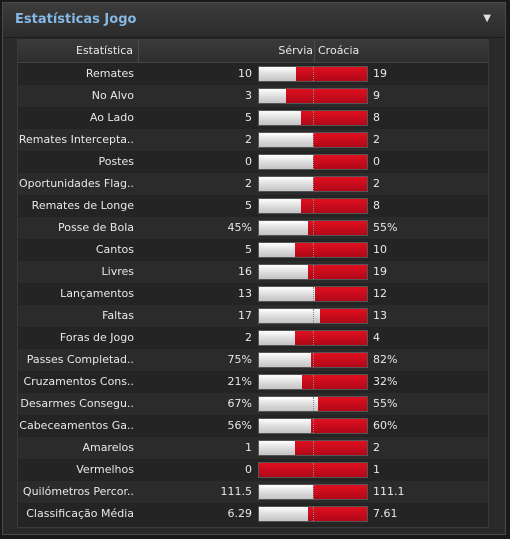 The image size is (510, 539). What do you see at coordinates (80, 359) in the screenshot?
I see `stat-label: Passes Completad..` at bounding box center [80, 359].